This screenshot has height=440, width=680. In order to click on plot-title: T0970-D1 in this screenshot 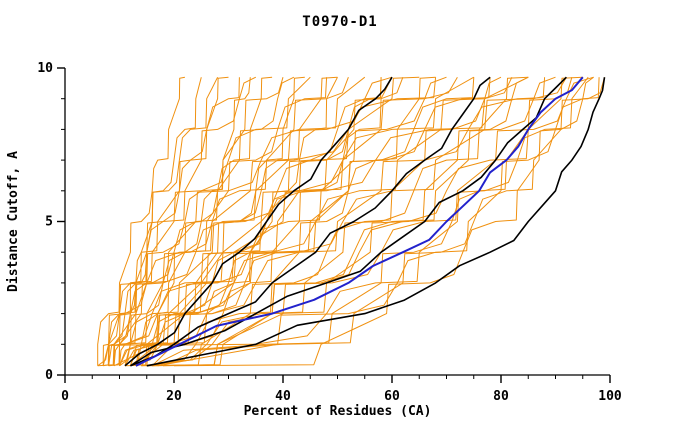, I will do `click(340, 22)`.